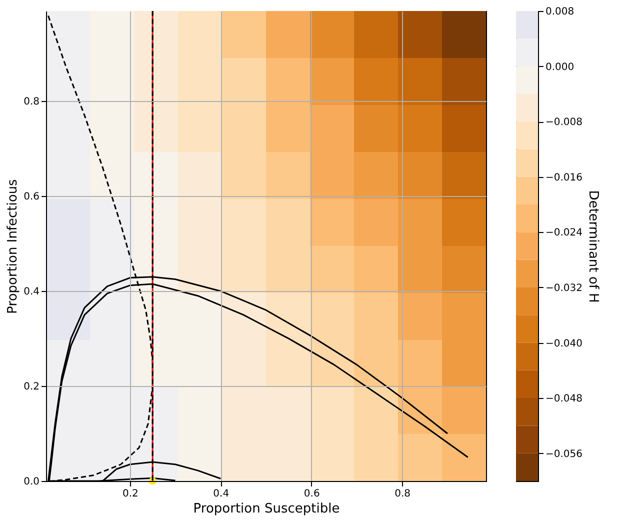  What do you see at coordinates (32, 197) in the screenshot?
I see `y-tick-label: 0.6` at bounding box center [32, 197].